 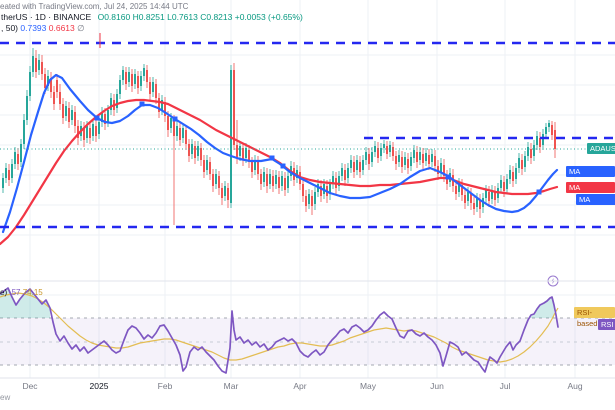 I want to click on rsi-overbought-fill, so click(x=25, y=303).